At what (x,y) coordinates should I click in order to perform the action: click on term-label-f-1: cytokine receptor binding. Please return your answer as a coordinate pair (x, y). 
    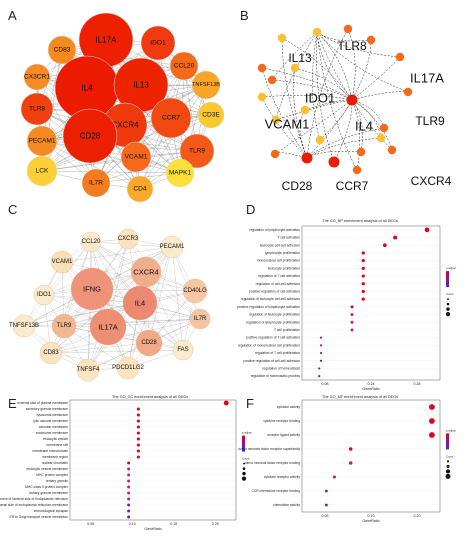
    Looking at the image, I should click on (281, 421).